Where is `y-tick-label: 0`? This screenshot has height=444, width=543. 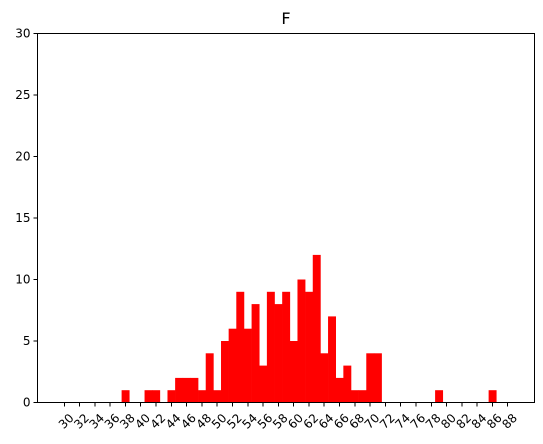
y-tick-label: 0 is located at coordinates (27, 403).